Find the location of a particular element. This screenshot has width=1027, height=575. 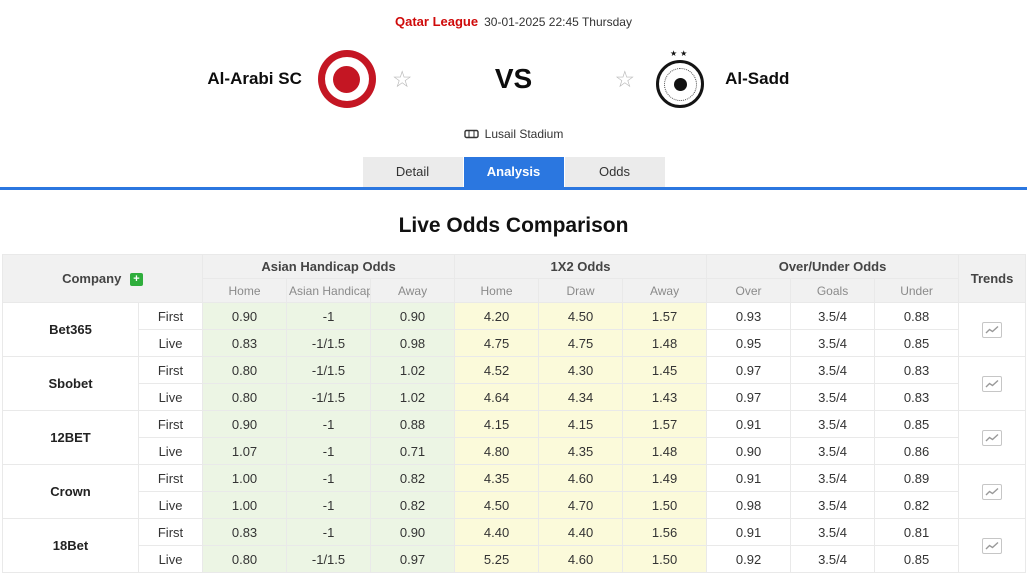

home-logo-inner-ring is located at coordinates (346, 79).